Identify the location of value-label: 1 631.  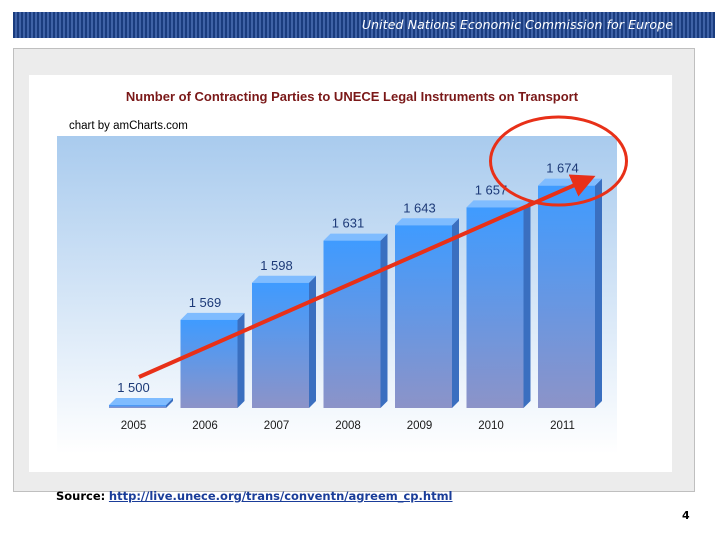
(348, 223).